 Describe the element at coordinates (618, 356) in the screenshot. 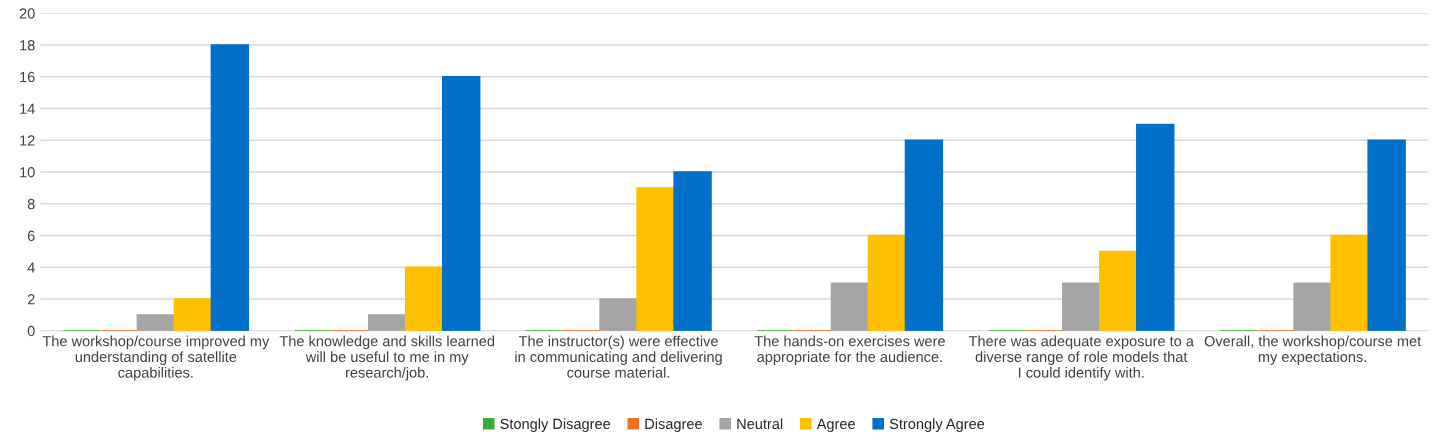

I see `x-tick-label: The instructor(s) were effective in communicating and delivering course material.` at that location.